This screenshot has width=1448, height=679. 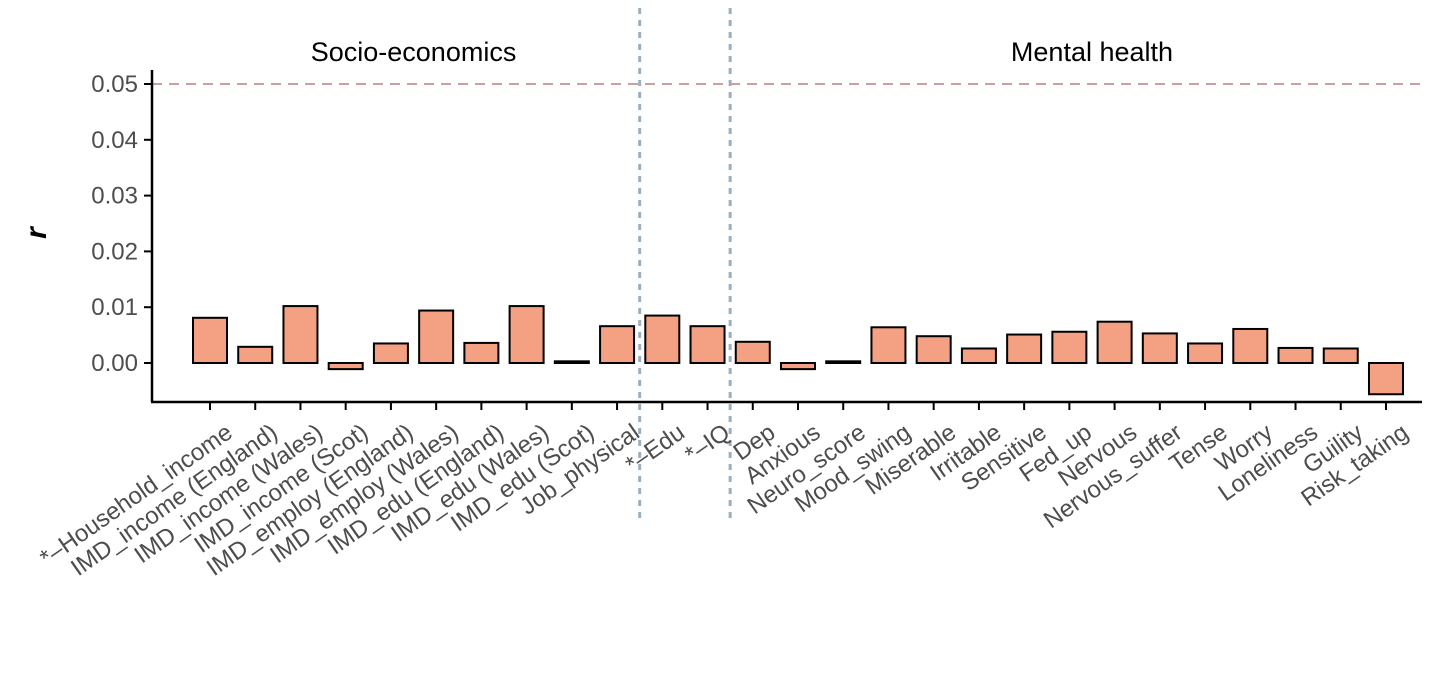 I want to click on y-tick-label-2: 0.02, so click(x=114, y=251).